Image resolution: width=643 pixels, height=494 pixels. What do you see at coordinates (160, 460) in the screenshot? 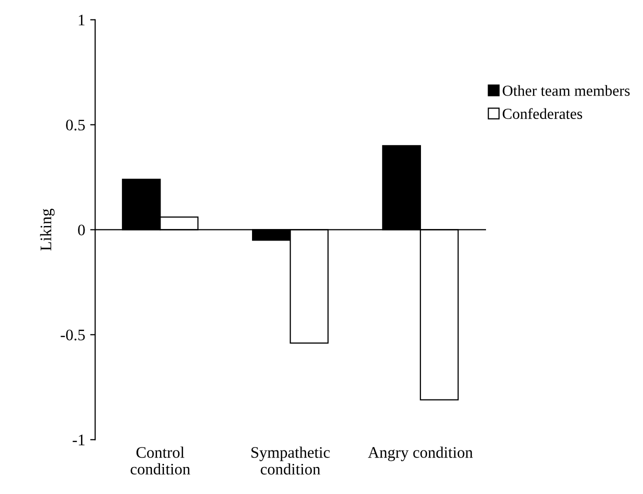
I see `x-tick-label: Control condition` at bounding box center [160, 460].